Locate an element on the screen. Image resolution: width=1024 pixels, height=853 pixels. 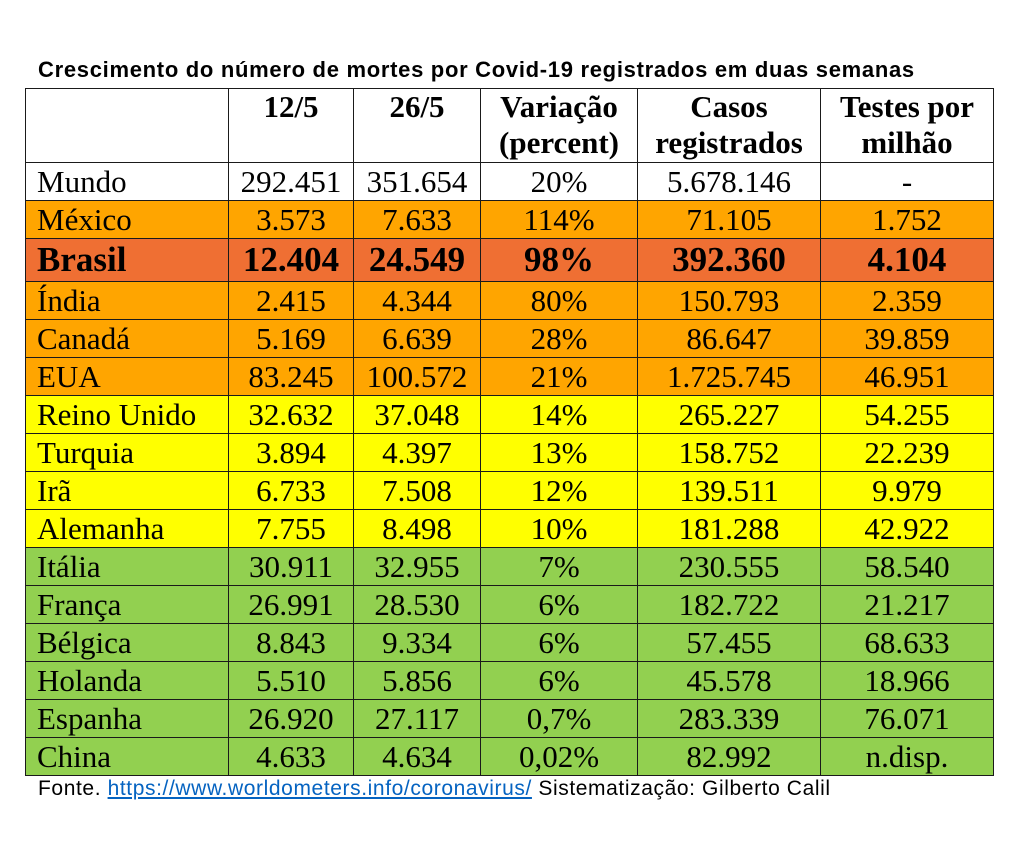
table-row: Itália 30.911 32.955 7% 230.555 58.540 is located at coordinates (509, 566).